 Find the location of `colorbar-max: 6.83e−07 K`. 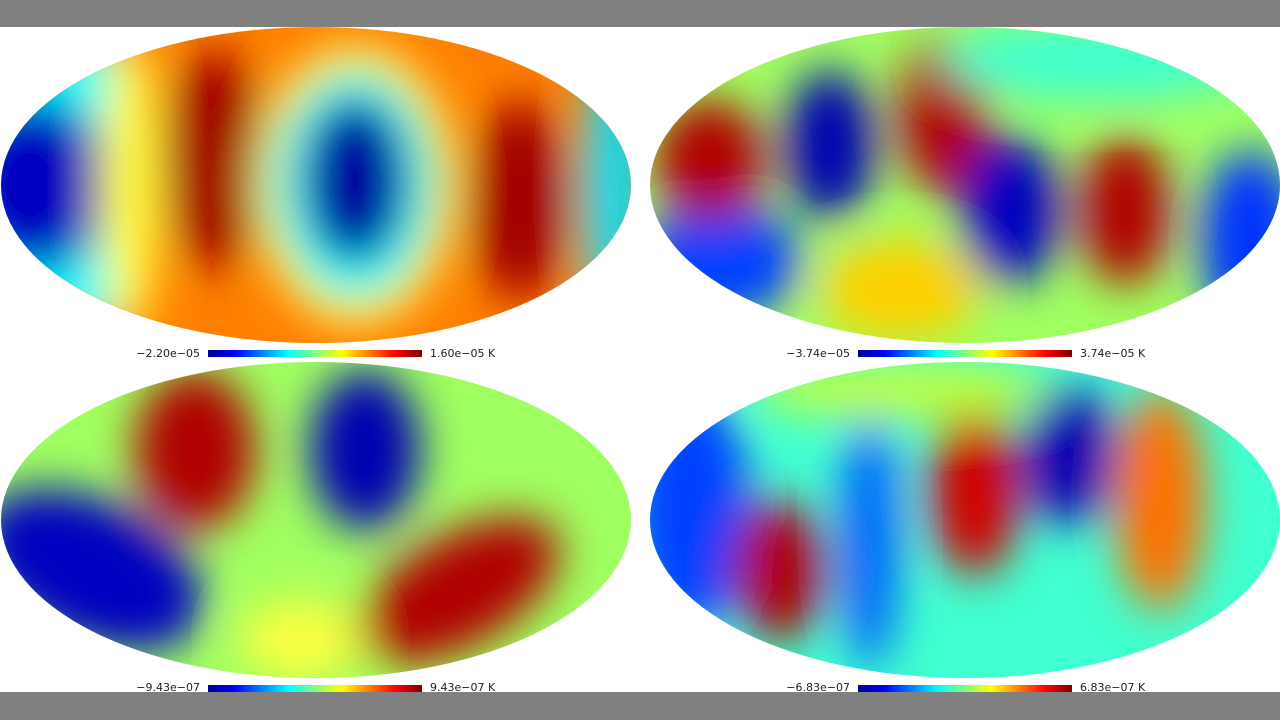

colorbar-max: 6.83e−07 K is located at coordinates (1113, 687).